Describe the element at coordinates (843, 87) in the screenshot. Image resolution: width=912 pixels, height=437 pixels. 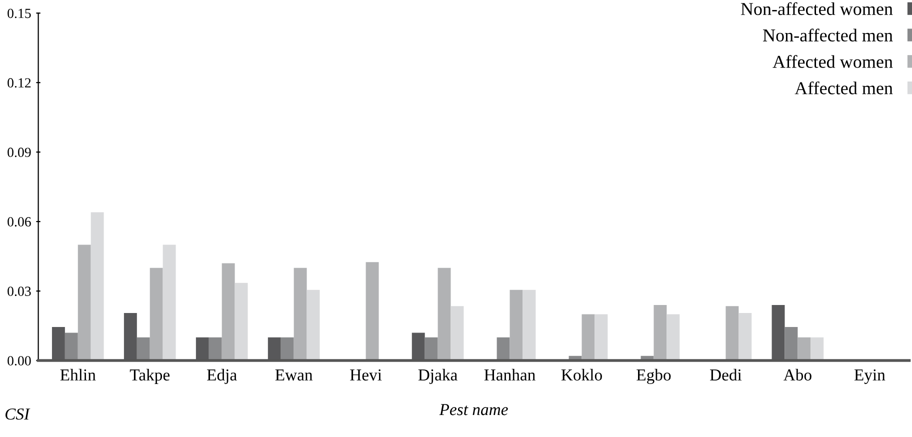
I see `legend-label: Affected men` at that location.